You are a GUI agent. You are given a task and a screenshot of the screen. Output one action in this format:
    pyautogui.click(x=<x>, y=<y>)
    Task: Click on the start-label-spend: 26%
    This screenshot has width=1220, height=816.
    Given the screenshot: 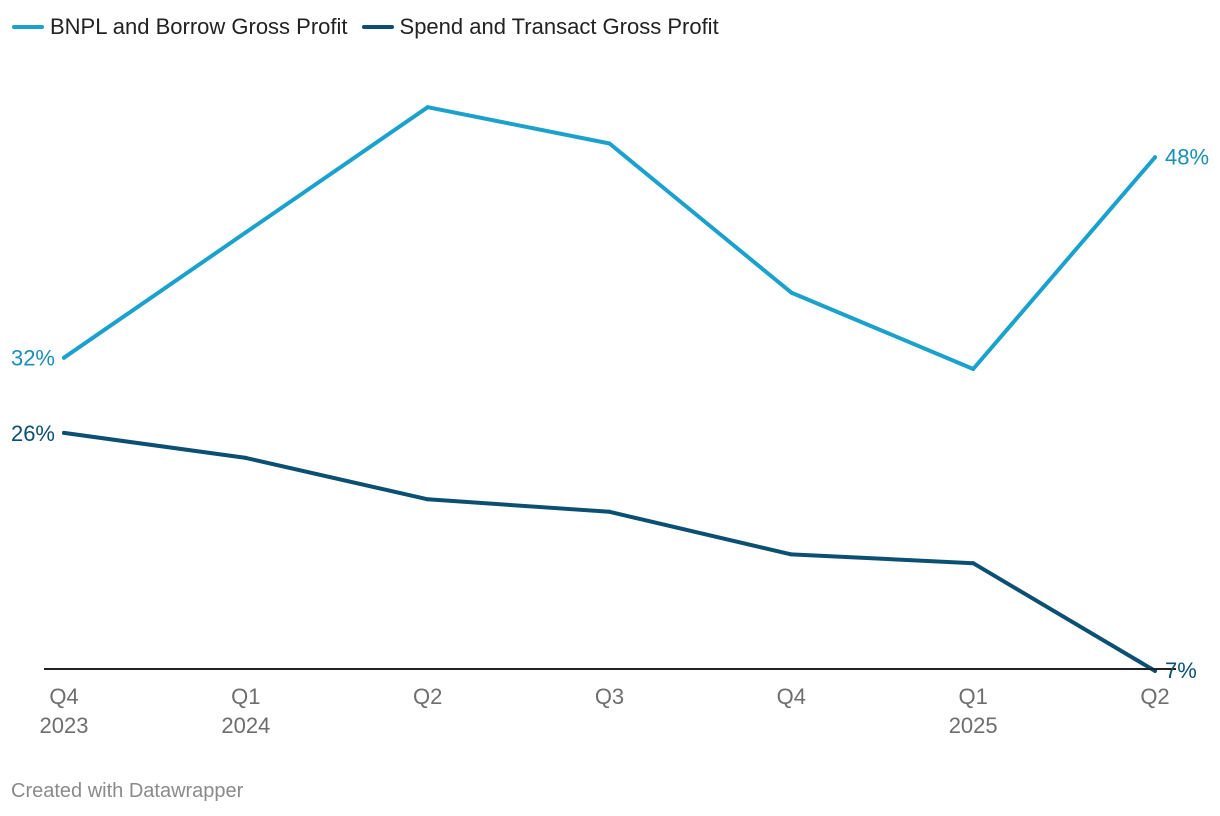 What is the action you would take?
    pyautogui.click(x=33, y=433)
    